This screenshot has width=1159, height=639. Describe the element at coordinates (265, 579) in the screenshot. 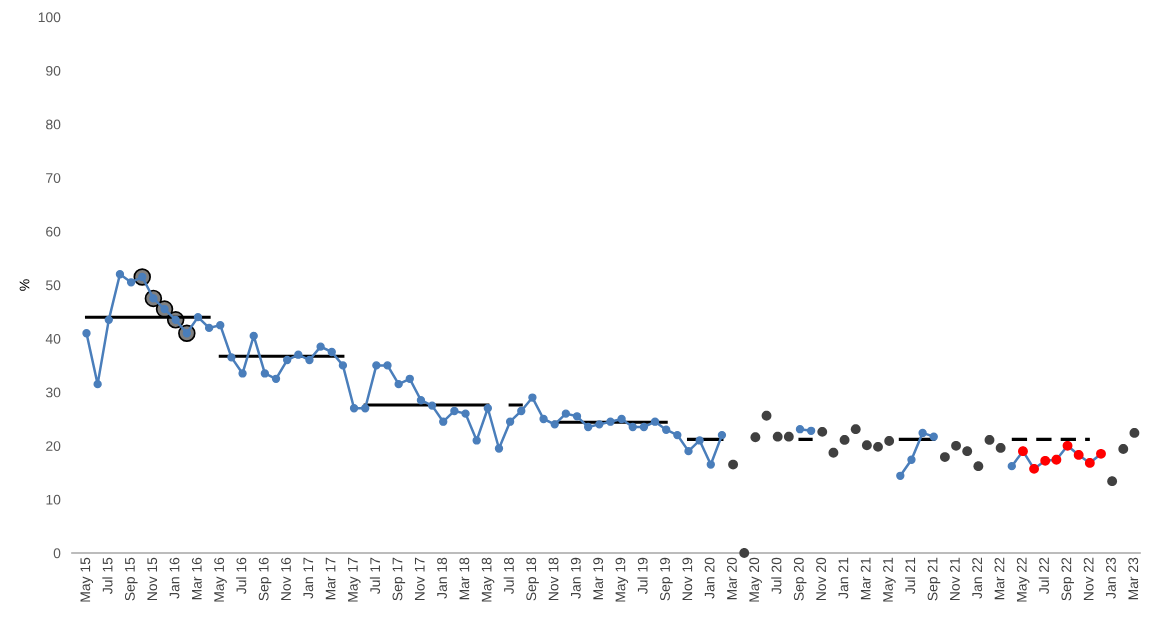

I see `x-tick-label: Sep 16` at that location.